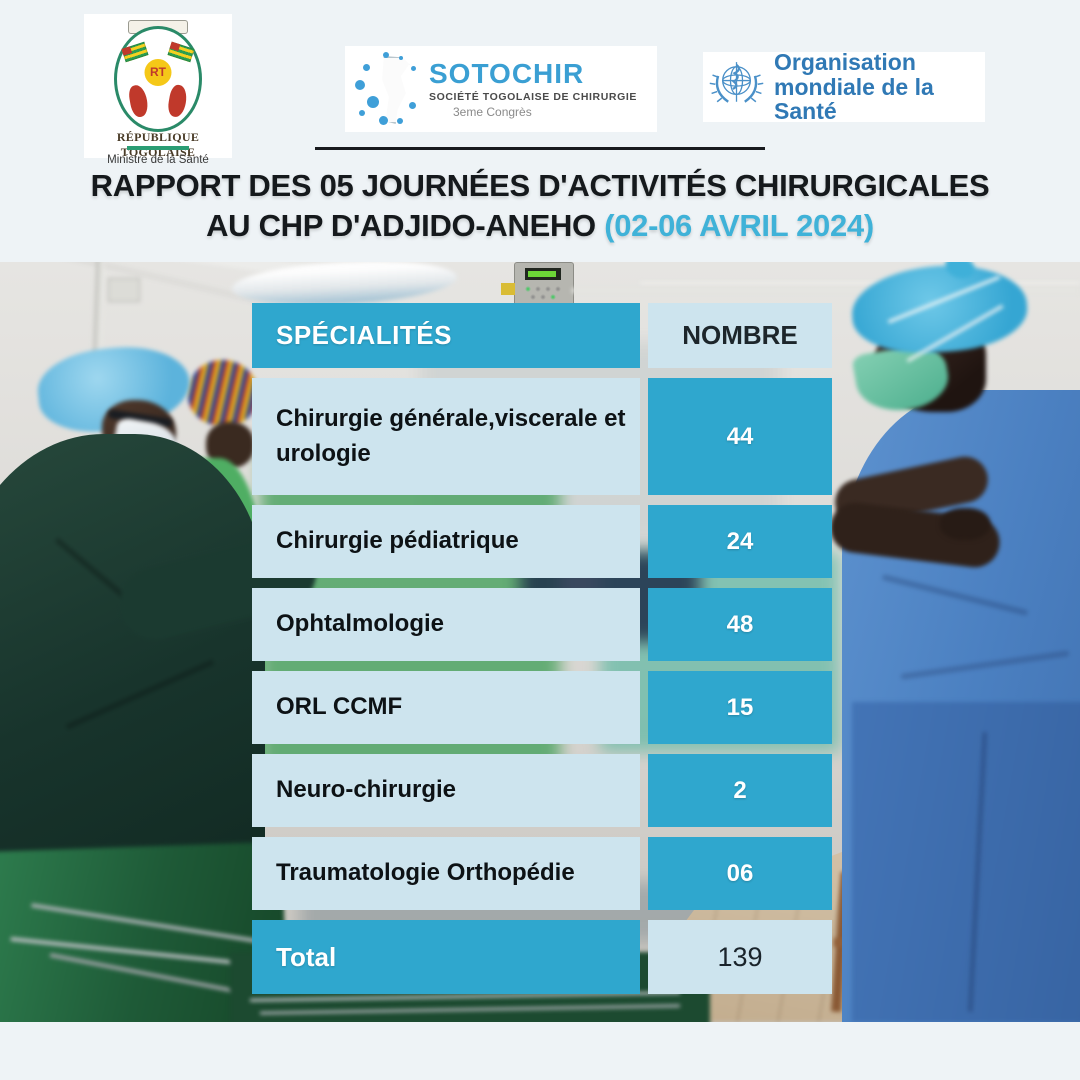  I want to click on table-total-row: Total 139, so click(542, 957).